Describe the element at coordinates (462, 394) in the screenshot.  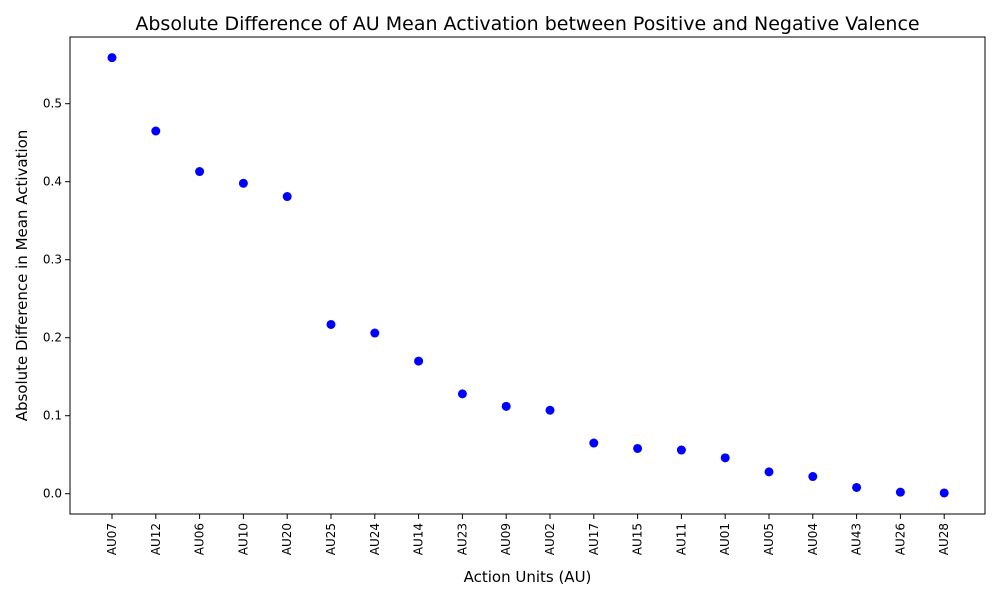
I see `data-point-au23` at that location.